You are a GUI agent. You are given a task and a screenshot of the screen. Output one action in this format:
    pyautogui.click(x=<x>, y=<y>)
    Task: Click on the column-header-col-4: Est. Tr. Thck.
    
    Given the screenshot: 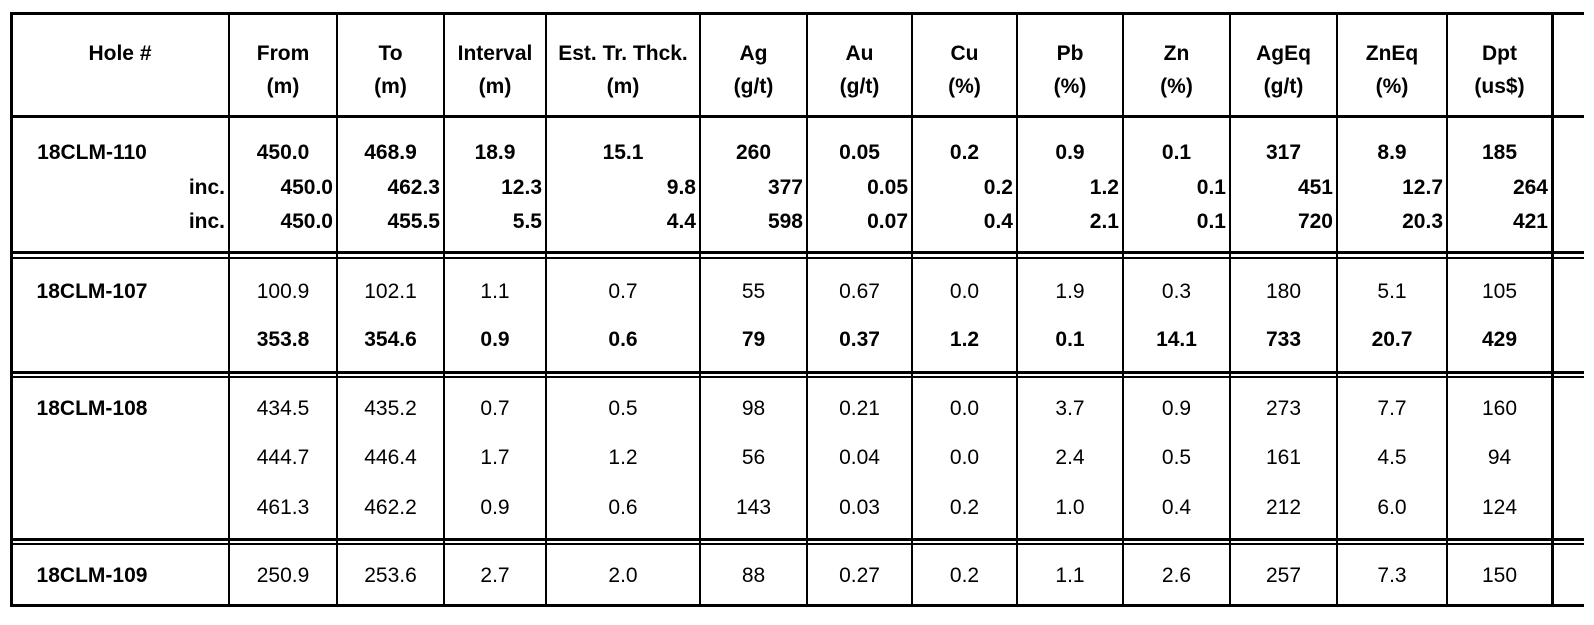 What is the action you would take?
    pyautogui.click(x=623, y=53)
    